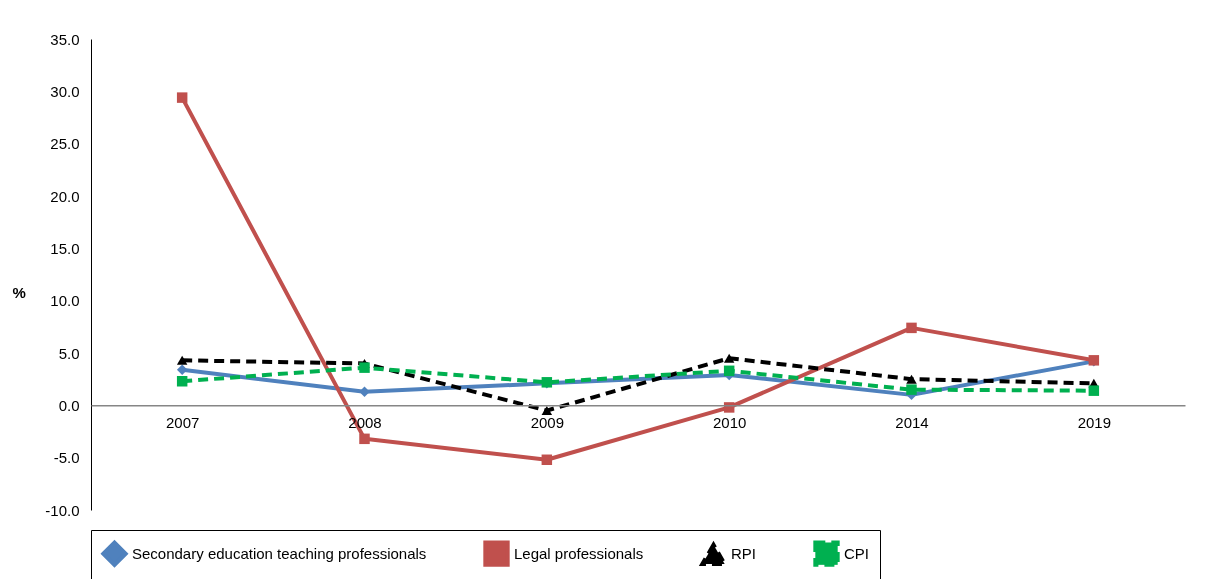 The image size is (1207, 579). I want to click on legend-label: RPI, so click(744, 554).